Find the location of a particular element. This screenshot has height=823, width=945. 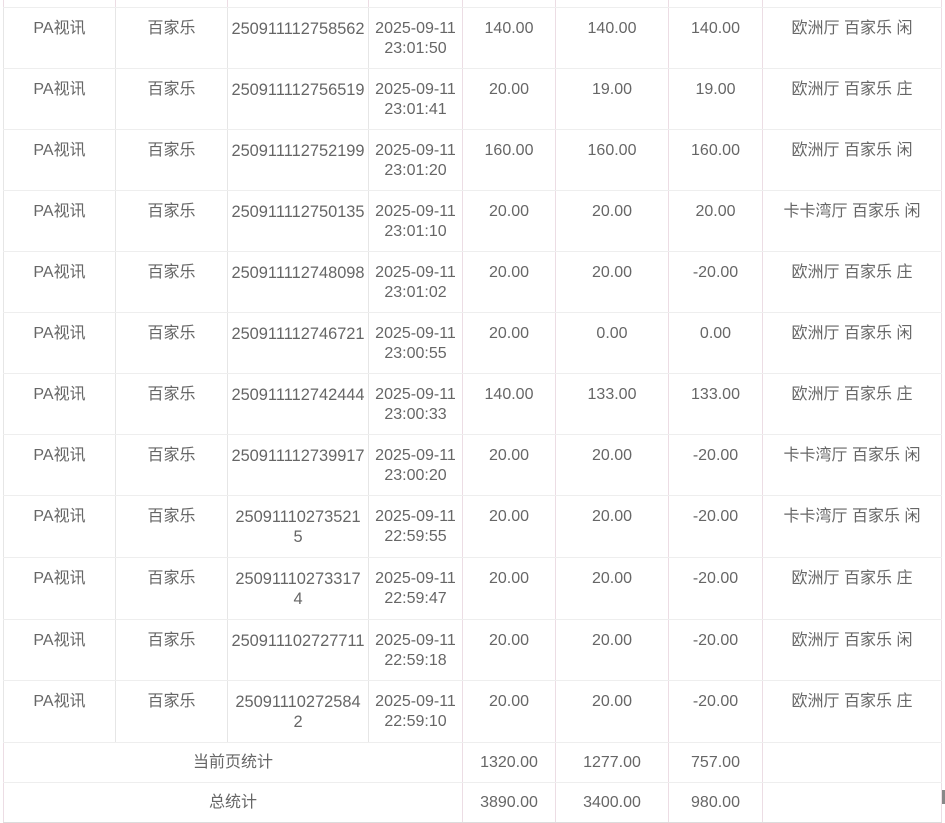

valid-bet-cell-text: 160.00 is located at coordinates (612, 150).